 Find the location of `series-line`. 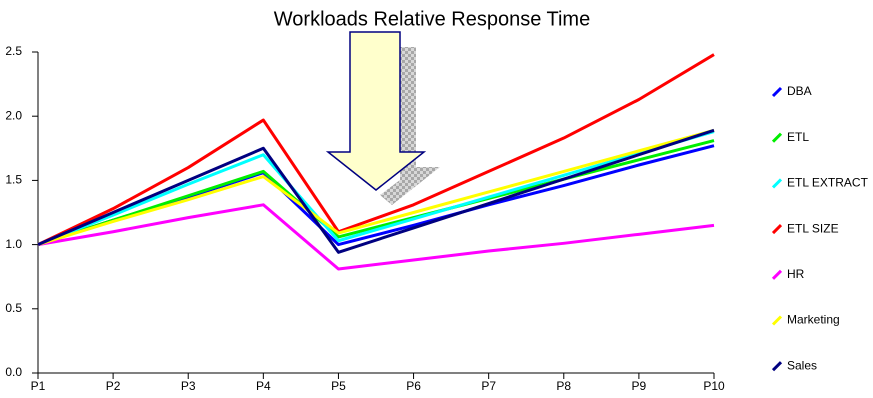

series-line is located at coordinates (376, 237).